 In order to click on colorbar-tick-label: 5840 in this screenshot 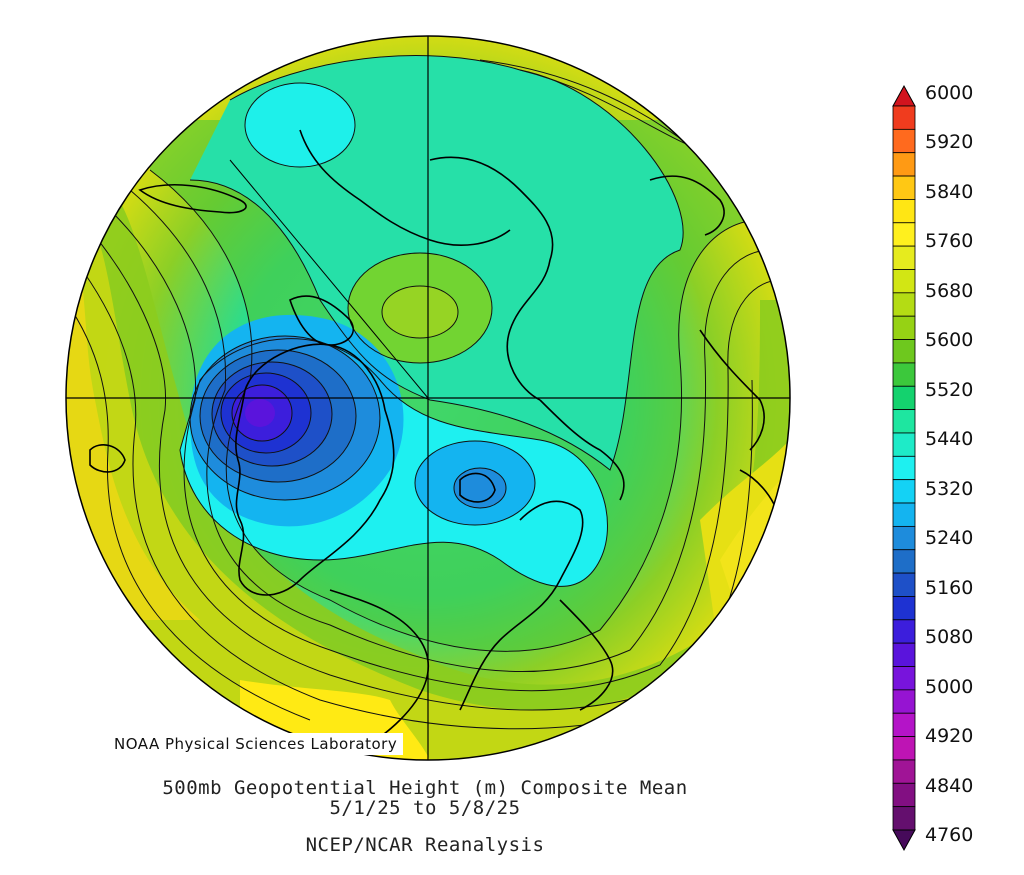, I will do `click(949, 191)`.